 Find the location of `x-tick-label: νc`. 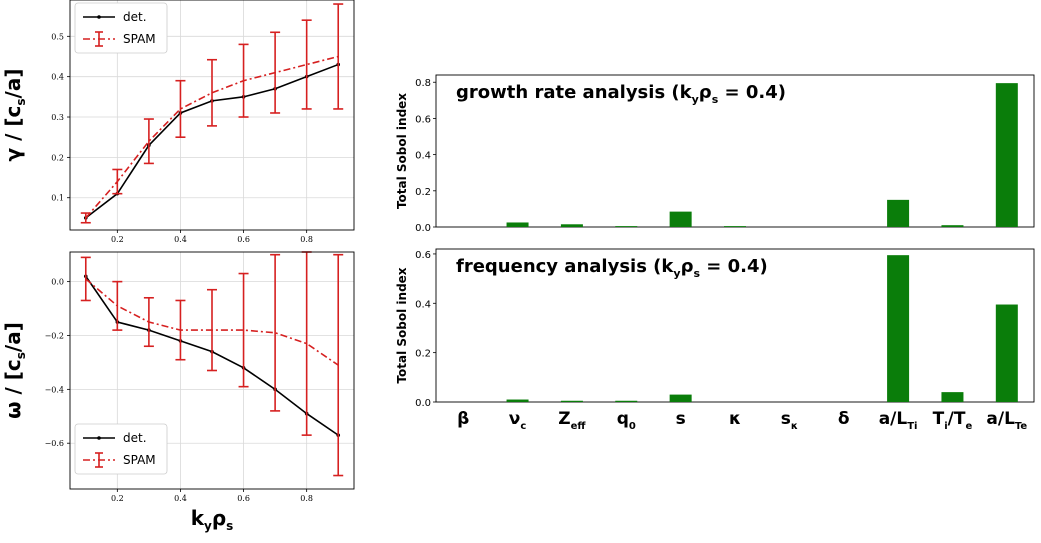

x-tick-label: νc is located at coordinates (518, 420).